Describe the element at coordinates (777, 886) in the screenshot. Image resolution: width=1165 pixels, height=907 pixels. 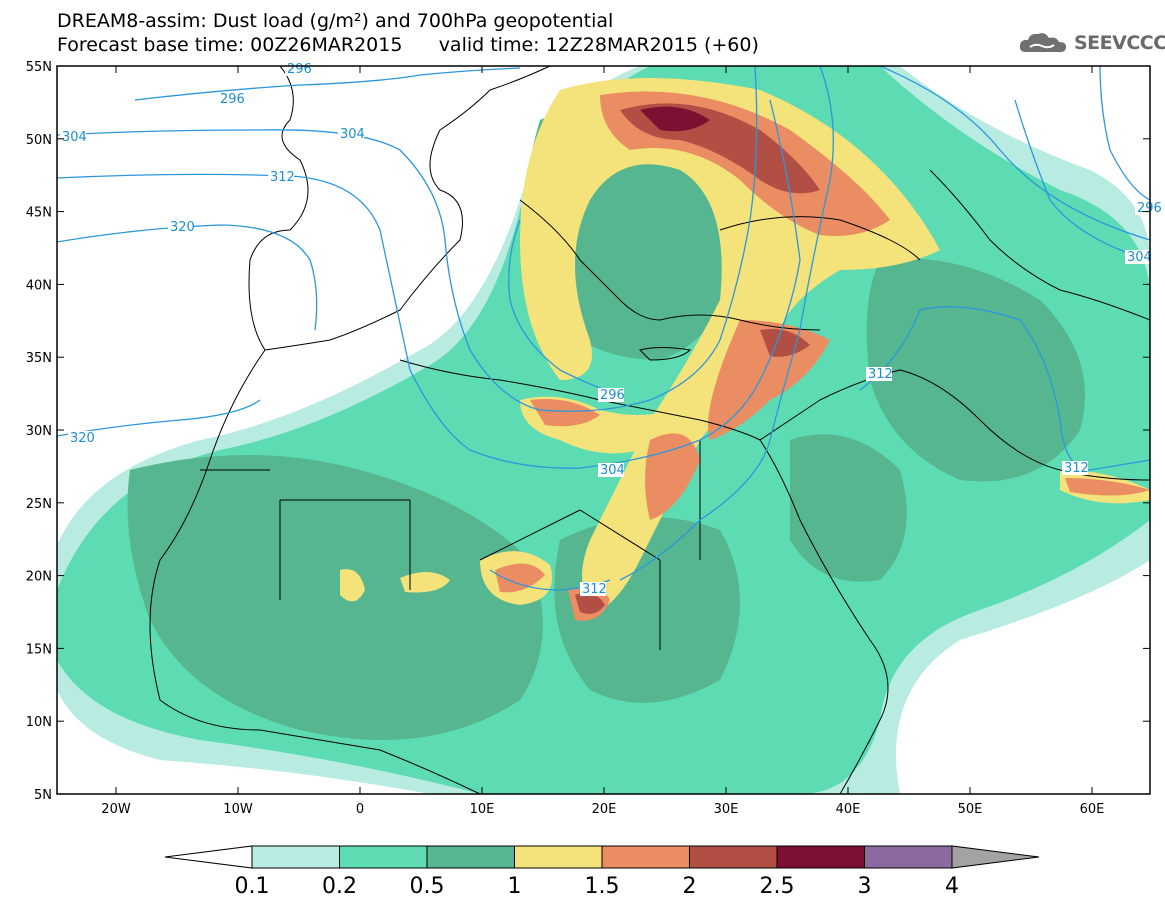
I see `colorbar-tick-label: 2.5` at that location.